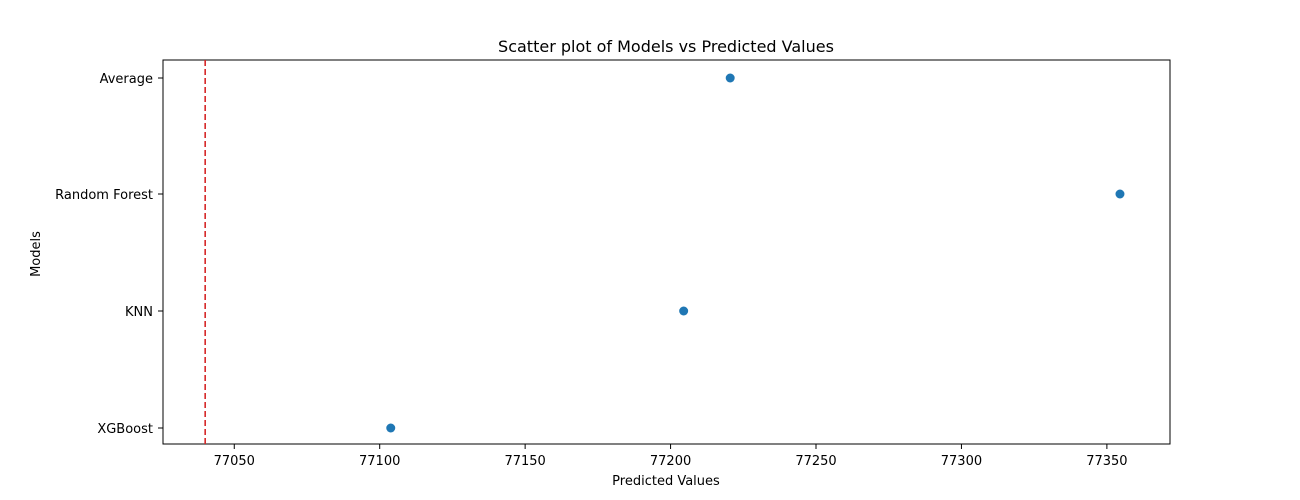 Image resolution: width=1300 pixels, height=500 pixels. I want to click on data-point-knn, so click(684, 311).